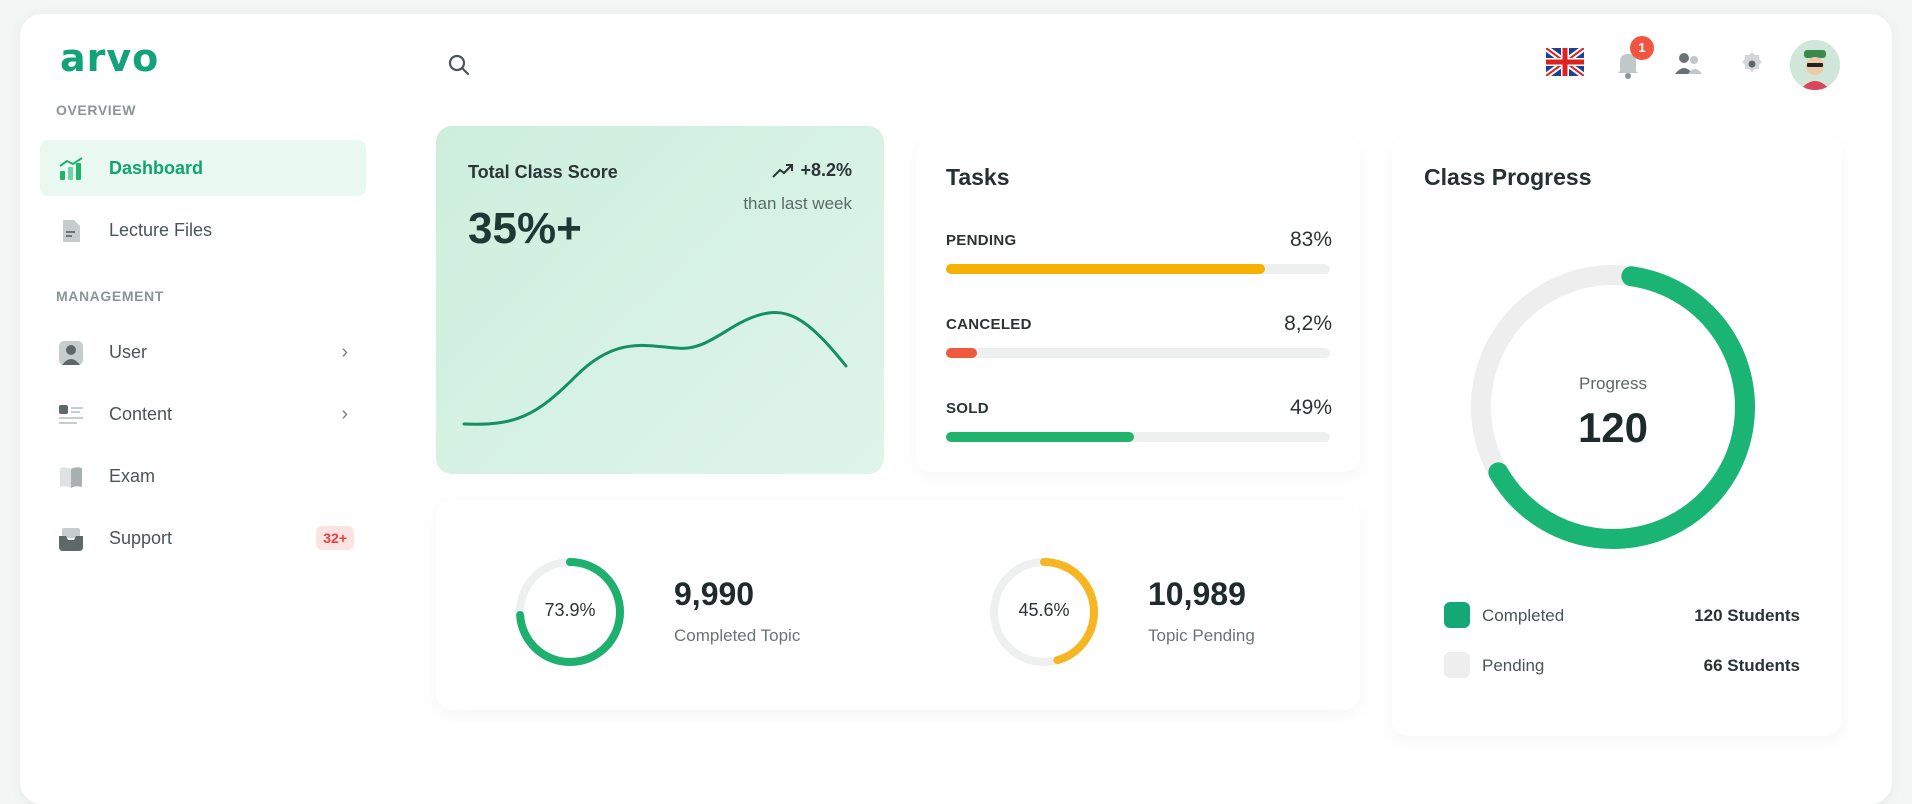 The height and width of the screenshot is (804, 1912). I want to click on uk-flag-icon, so click(1565, 62).